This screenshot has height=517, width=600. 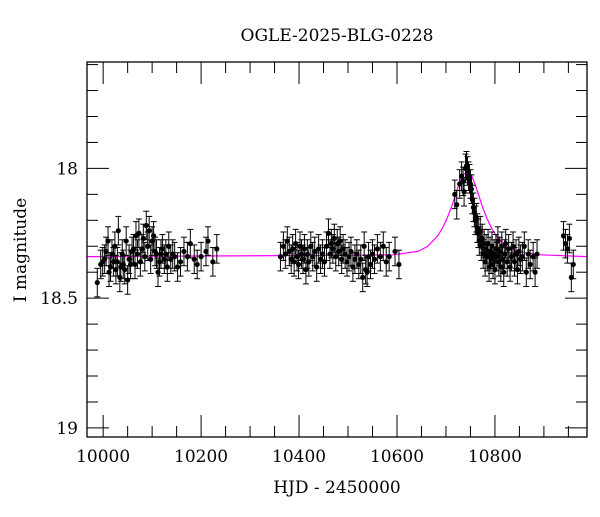 What do you see at coordinates (337, 488) in the screenshot?
I see `x-axis-label: HJD - 2450000` at bounding box center [337, 488].